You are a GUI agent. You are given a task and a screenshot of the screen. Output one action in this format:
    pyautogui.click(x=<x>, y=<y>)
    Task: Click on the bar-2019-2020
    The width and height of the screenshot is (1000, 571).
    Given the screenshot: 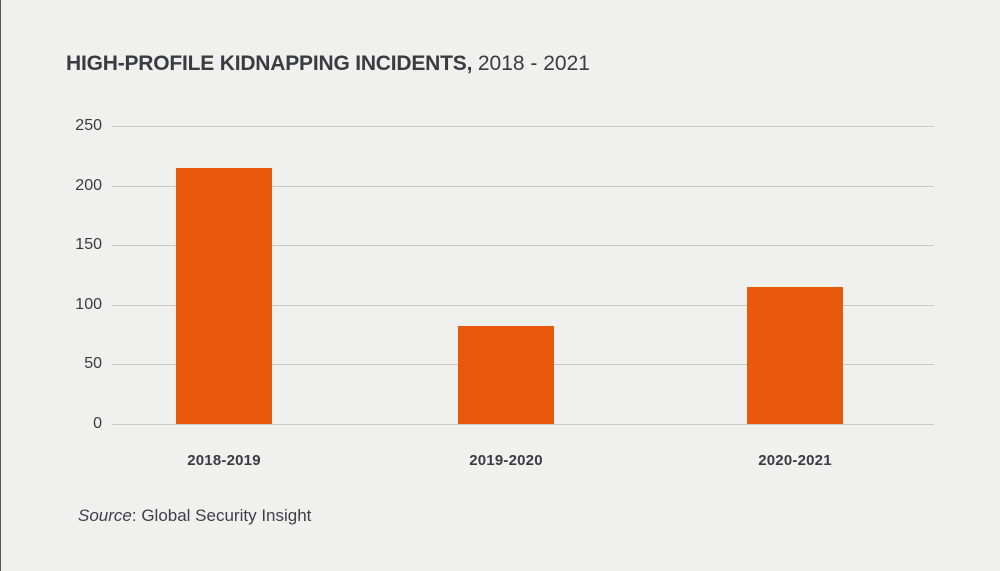 What is the action you would take?
    pyautogui.click(x=506, y=375)
    